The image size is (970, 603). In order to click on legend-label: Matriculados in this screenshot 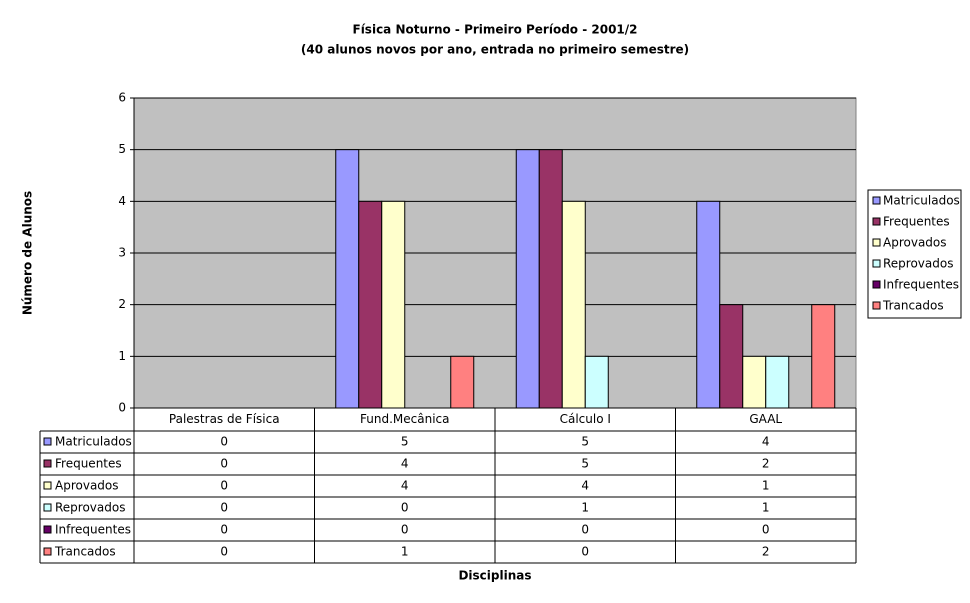, I will do `click(921, 201)`.